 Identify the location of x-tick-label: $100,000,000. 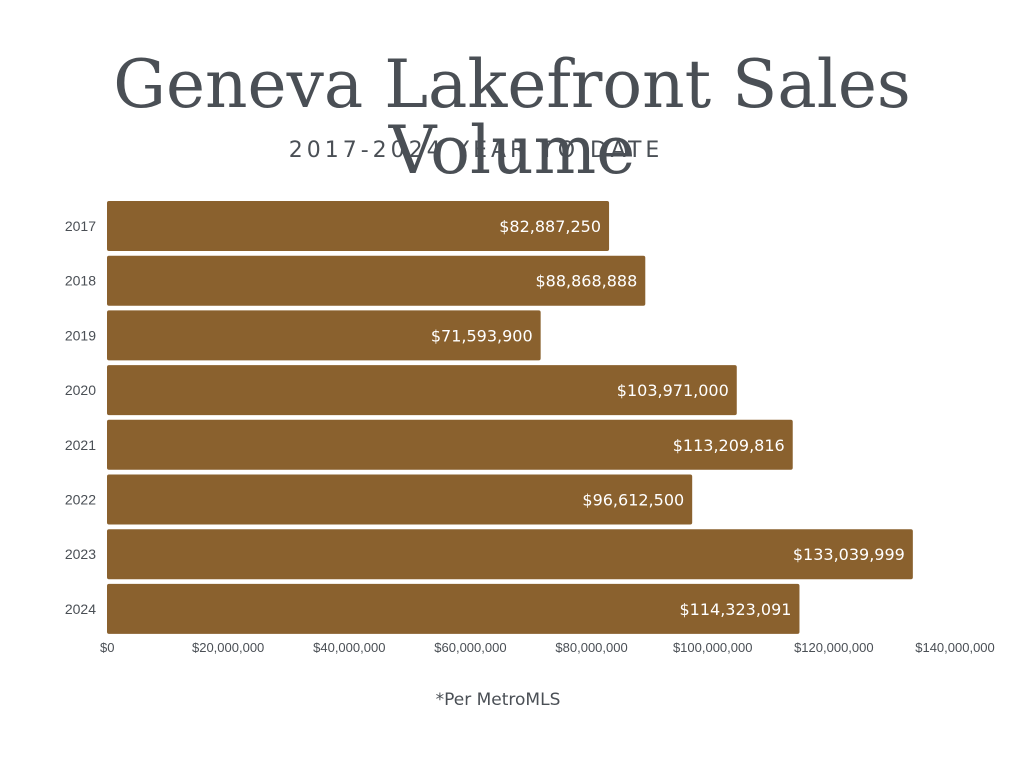
(713, 647).